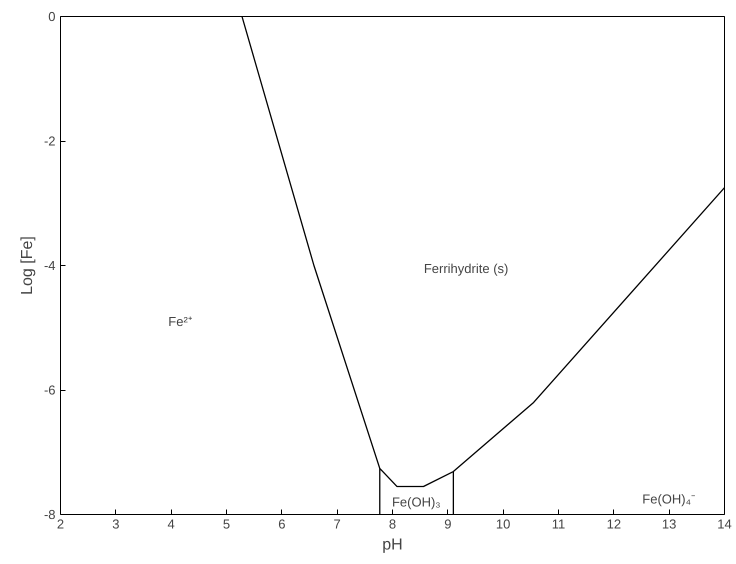 This screenshot has height=564, width=736. What do you see at coordinates (416, 502) in the screenshot?
I see `annotation: Fe(OH)₃` at bounding box center [416, 502].